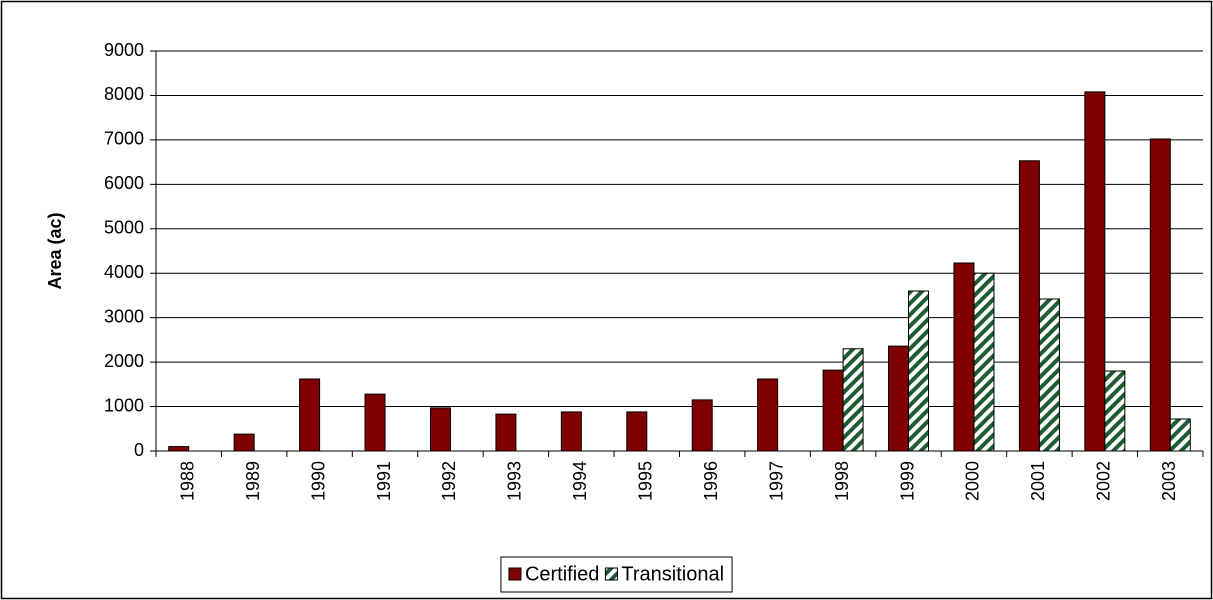 The height and width of the screenshot is (600, 1213). What do you see at coordinates (776, 481) in the screenshot?
I see `x-tick-label: 1997` at bounding box center [776, 481].